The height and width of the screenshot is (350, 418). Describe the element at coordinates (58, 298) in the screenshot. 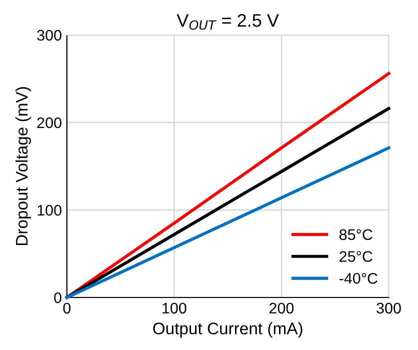

I see `y-tick-label: 0` at that location.